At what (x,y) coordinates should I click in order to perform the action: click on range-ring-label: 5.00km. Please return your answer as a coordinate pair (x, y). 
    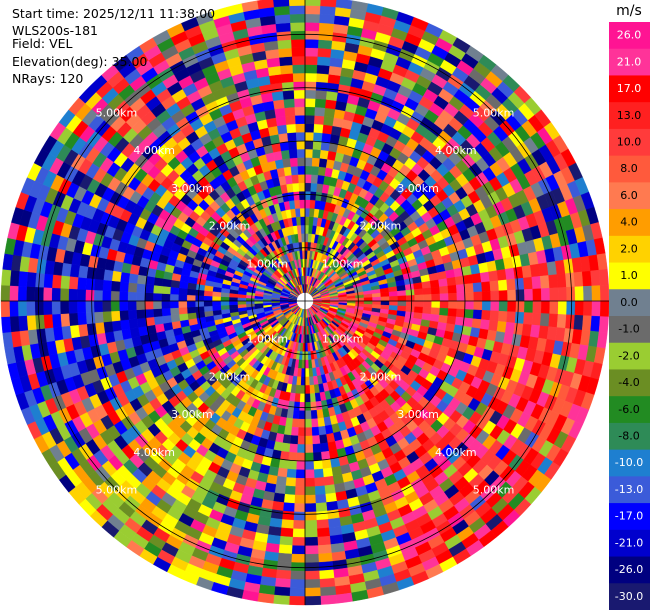
    Looking at the image, I should click on (494, 490).